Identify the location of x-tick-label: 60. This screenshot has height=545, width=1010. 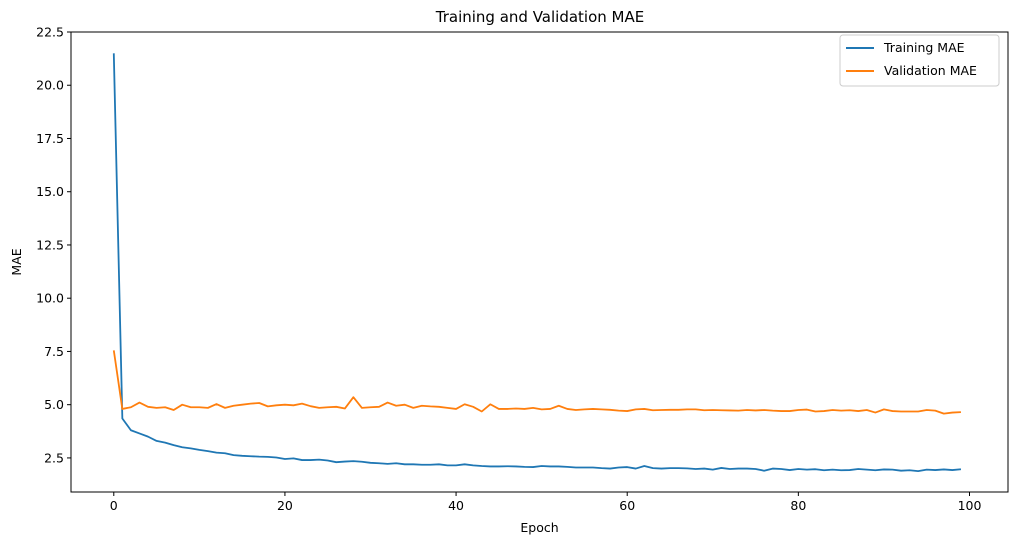
(627, 505).